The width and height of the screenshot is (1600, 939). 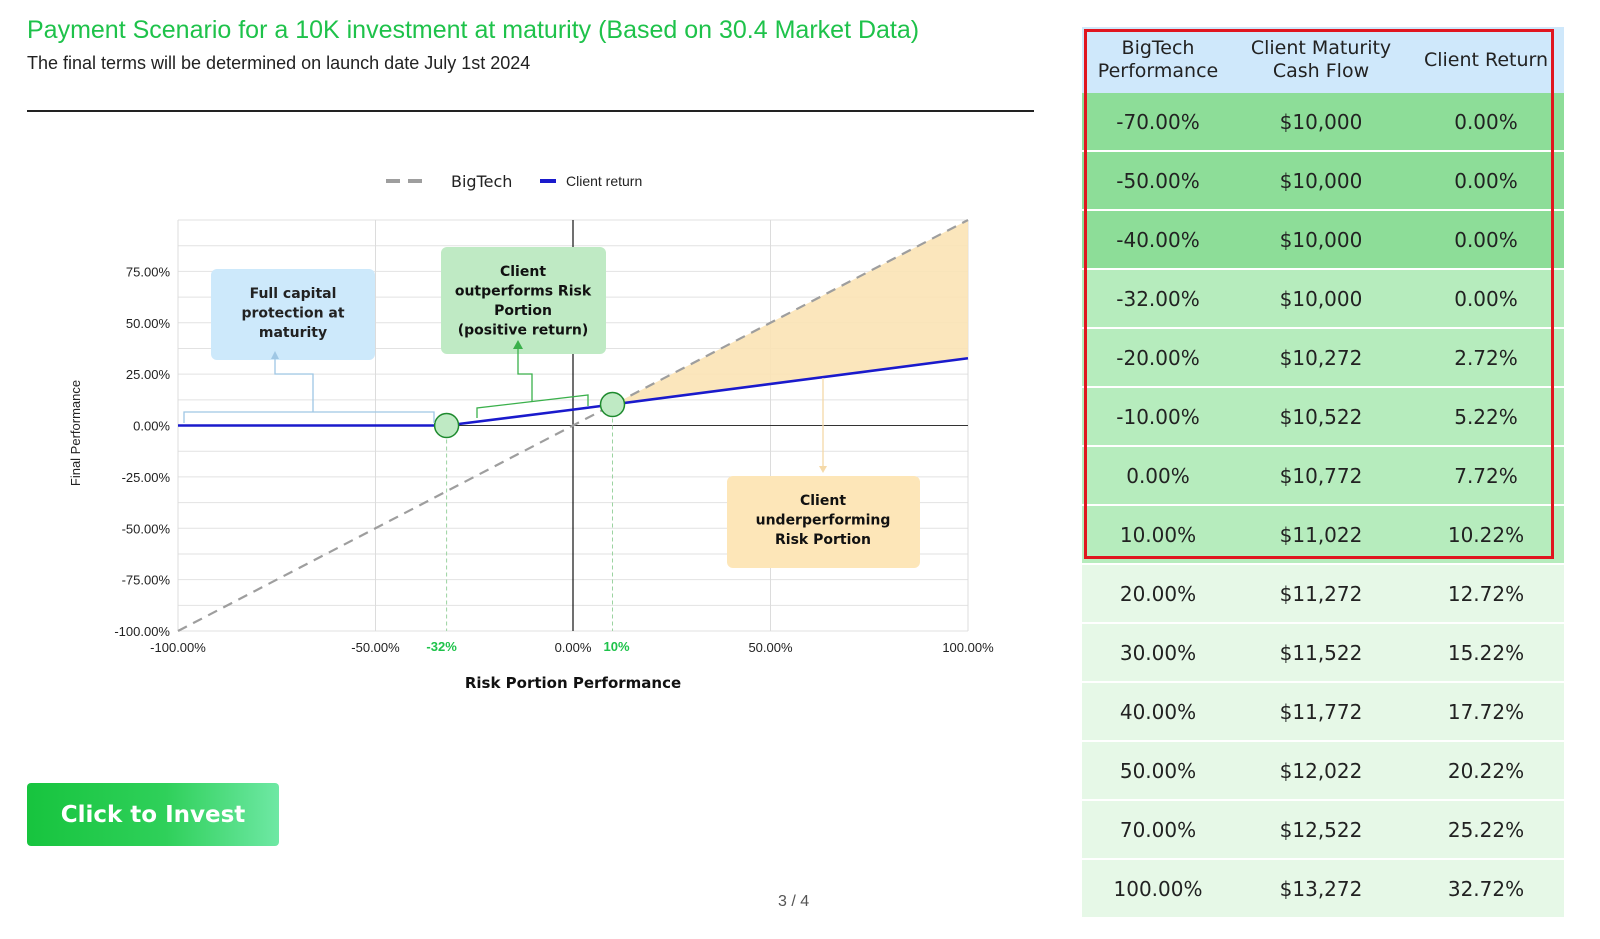 I want to click on cell-client-return: 10.22%, so click(x=1486, y=534).